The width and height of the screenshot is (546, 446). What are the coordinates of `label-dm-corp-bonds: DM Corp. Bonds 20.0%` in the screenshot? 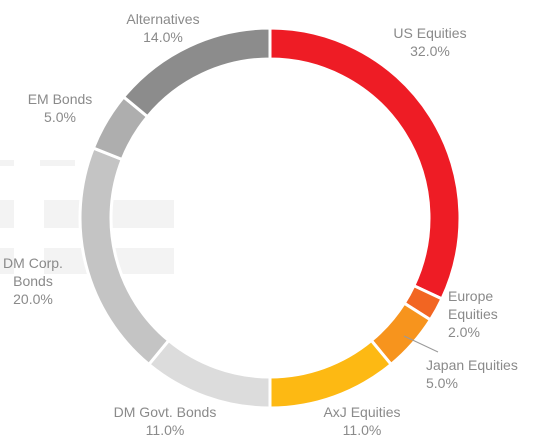 It's located at (33, 281).